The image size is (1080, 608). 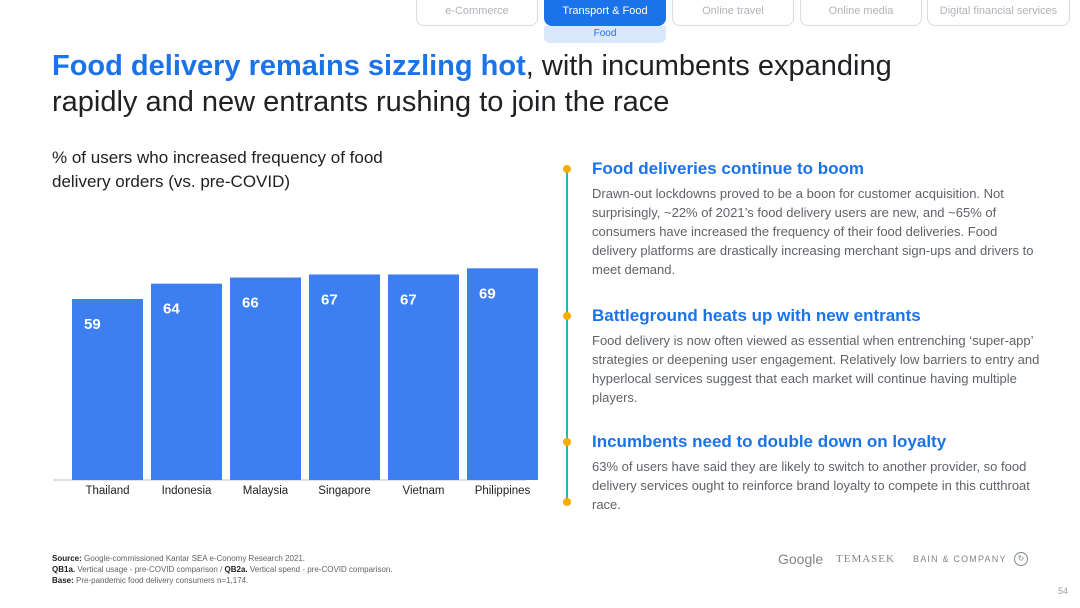 What do you see at coordinates (1021, 559) in the screenshot?
I see `bain-mark-icon: ↻` at bounding box center [1021, 559].